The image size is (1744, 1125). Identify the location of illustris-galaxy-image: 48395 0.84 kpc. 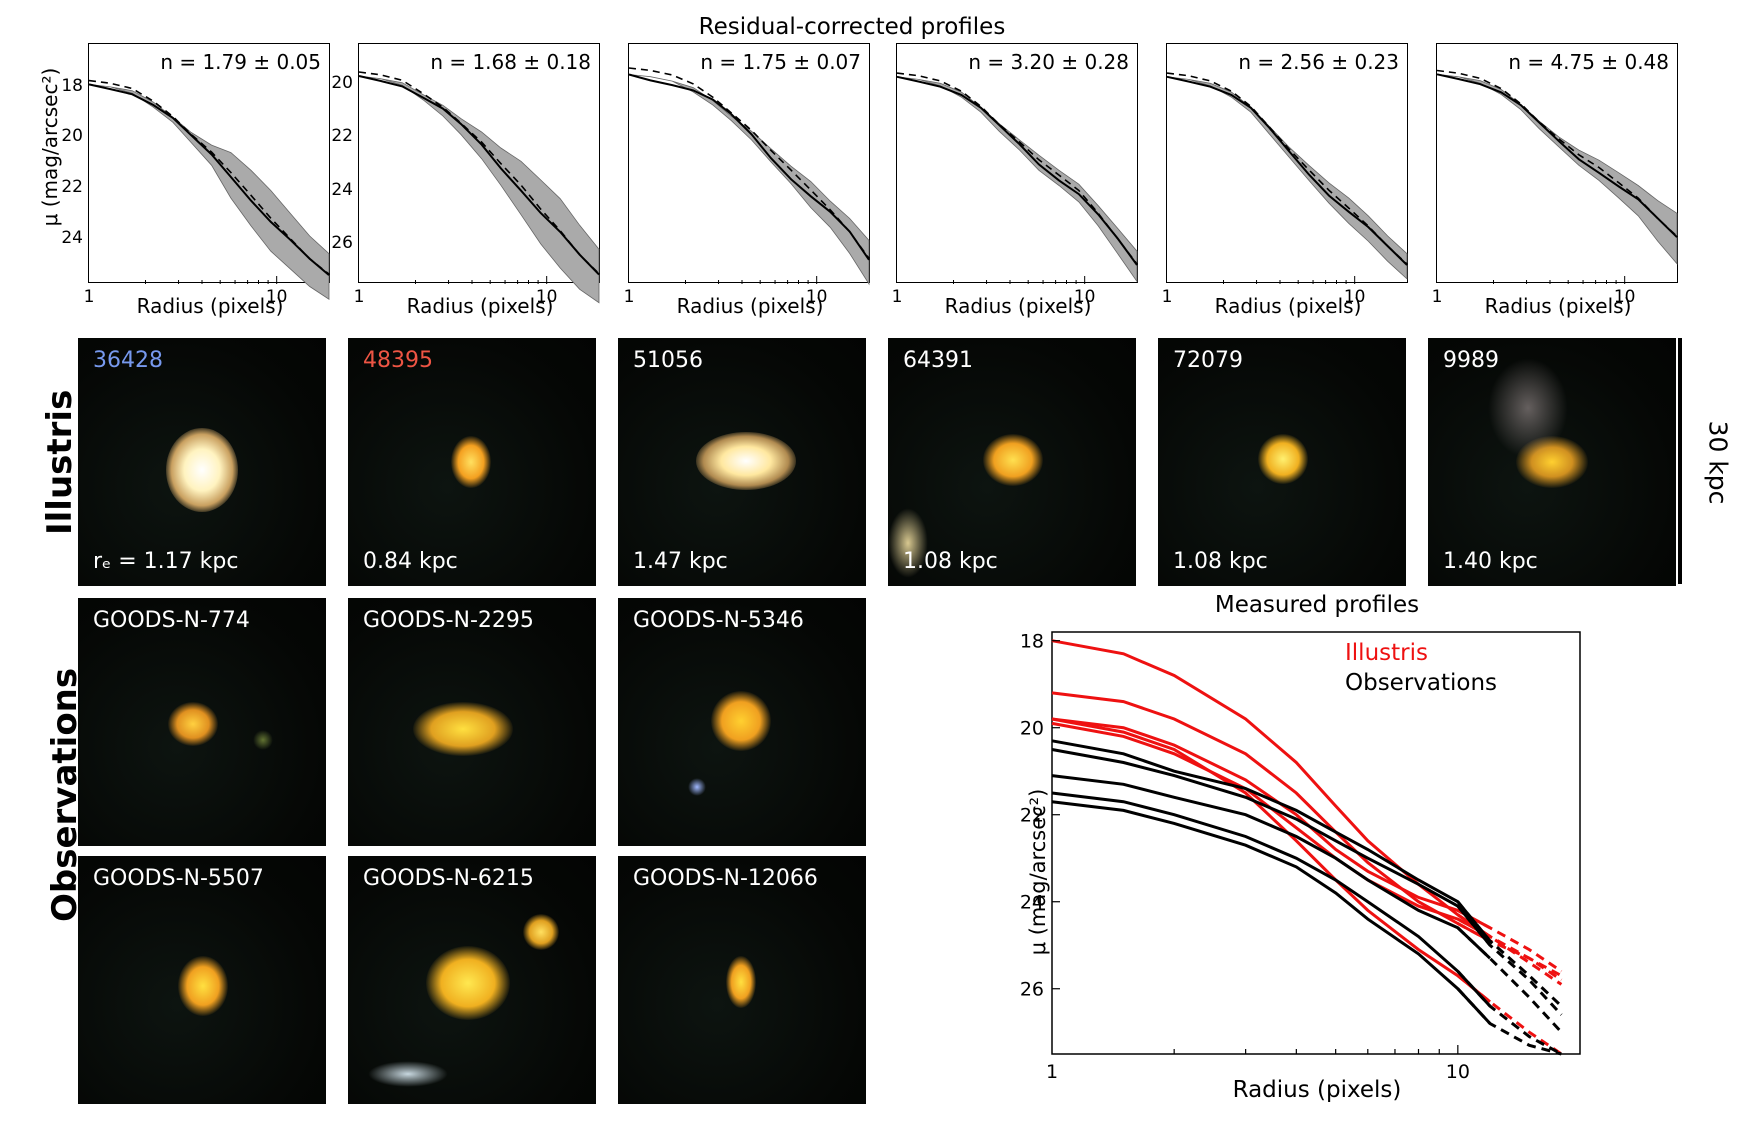
(472, 462).